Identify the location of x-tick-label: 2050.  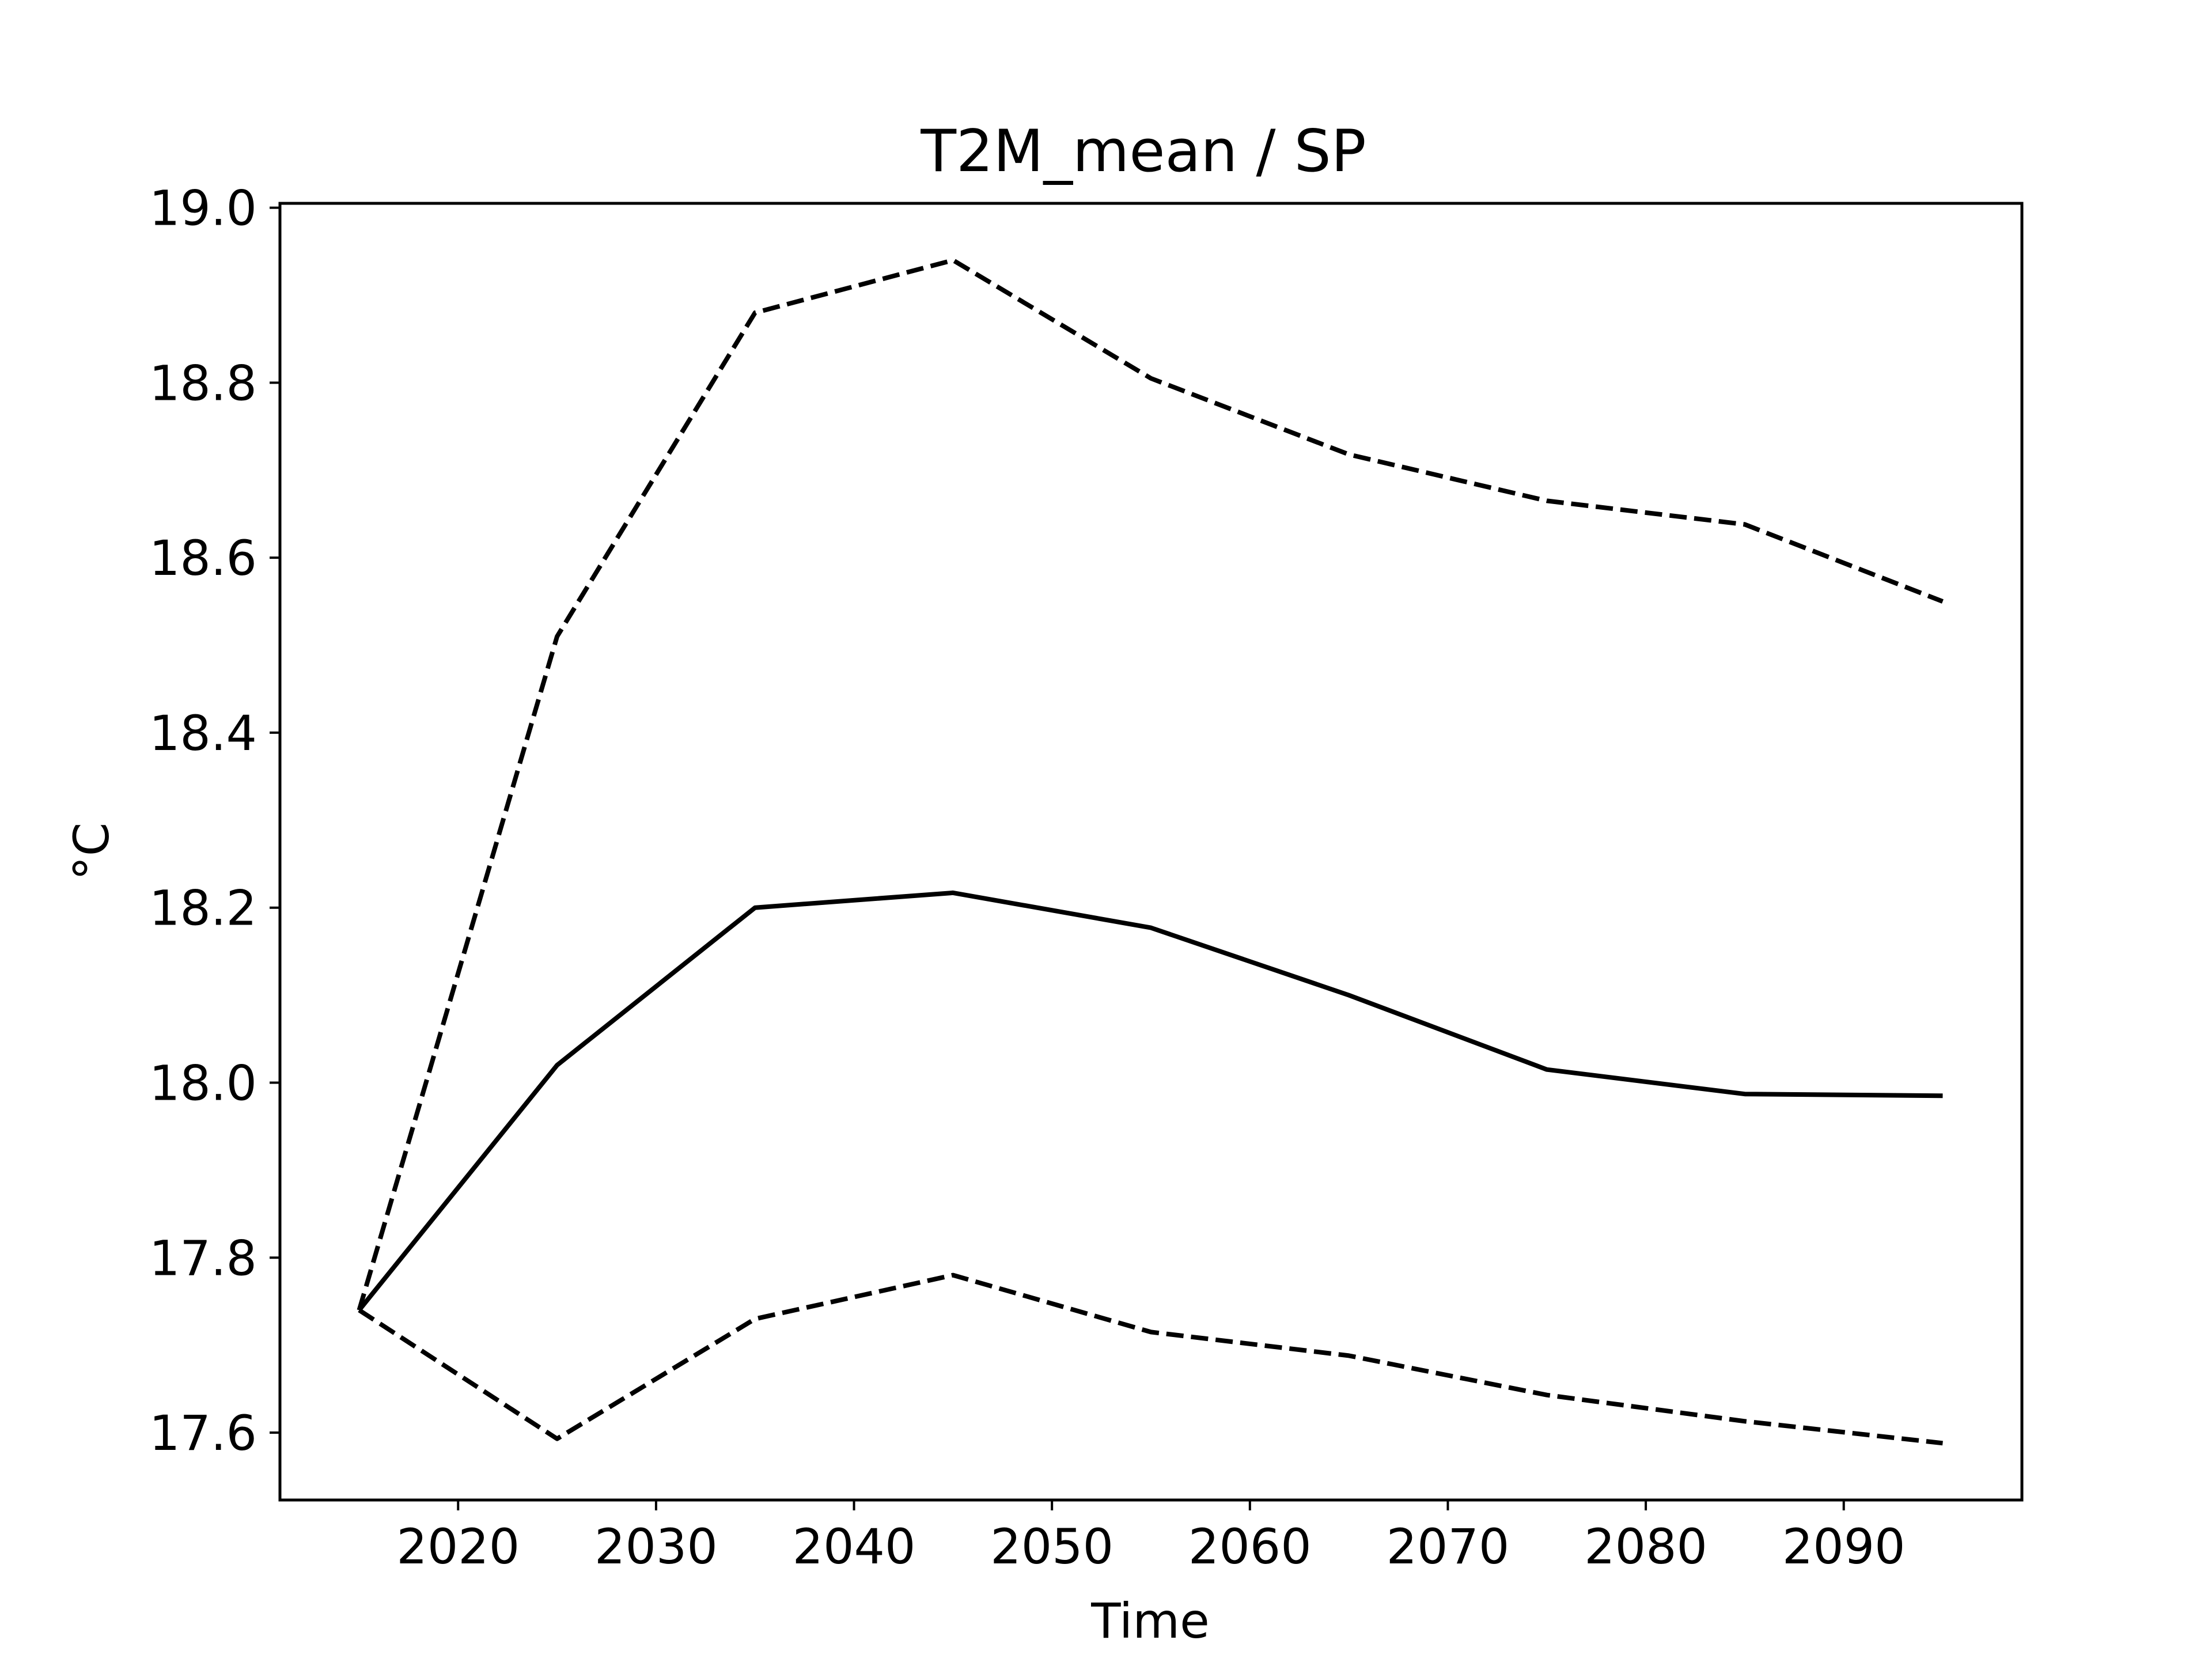
(1051, 1546).